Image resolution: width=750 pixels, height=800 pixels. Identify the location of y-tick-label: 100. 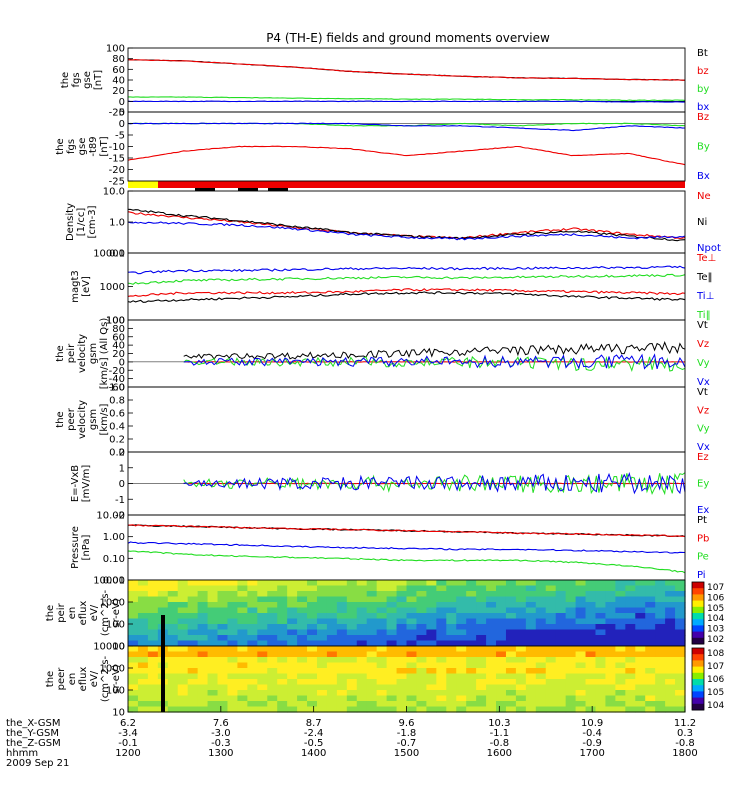
(115, 321).